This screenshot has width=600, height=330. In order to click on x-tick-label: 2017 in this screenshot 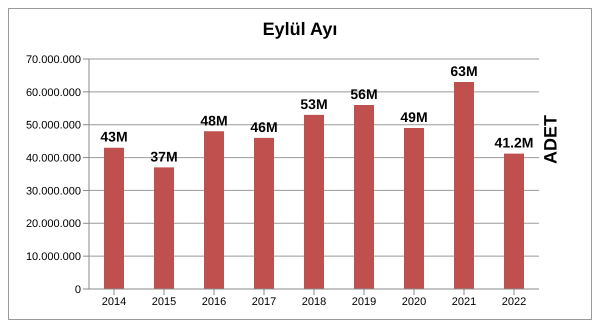, I will do `click(264, 302)`.